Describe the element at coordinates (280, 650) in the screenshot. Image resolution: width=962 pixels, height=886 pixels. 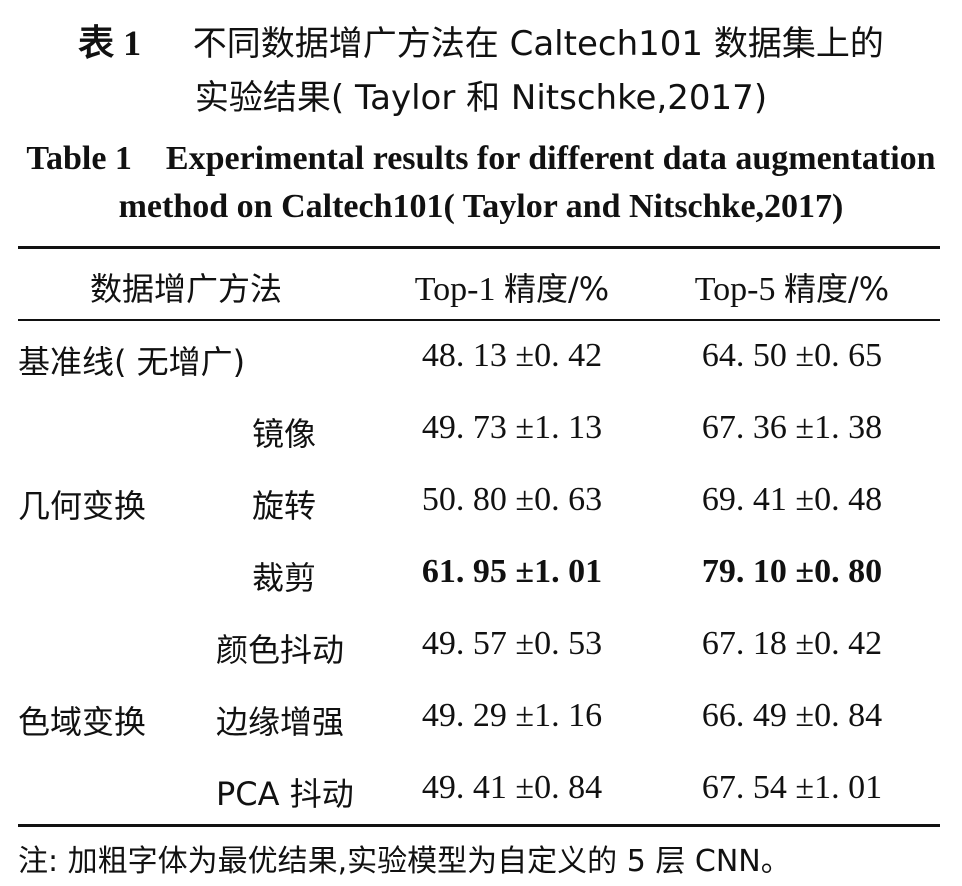
I see `row-4-method: 颜色抖动` at that location.